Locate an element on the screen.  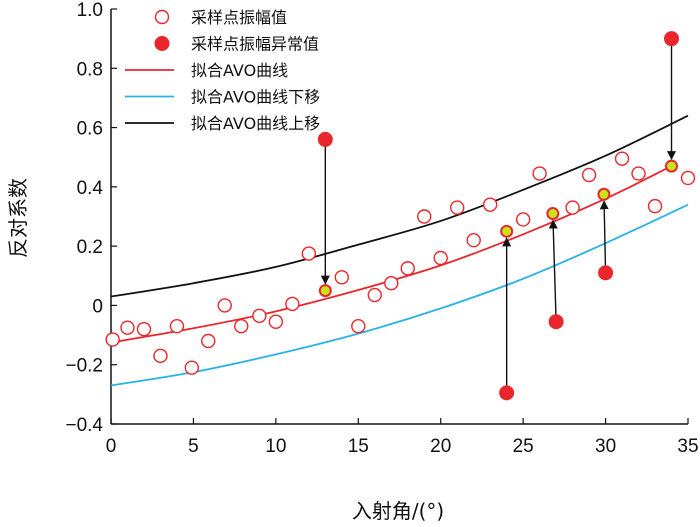
x-tick-label: 25 is located at coordinates (523, 446).